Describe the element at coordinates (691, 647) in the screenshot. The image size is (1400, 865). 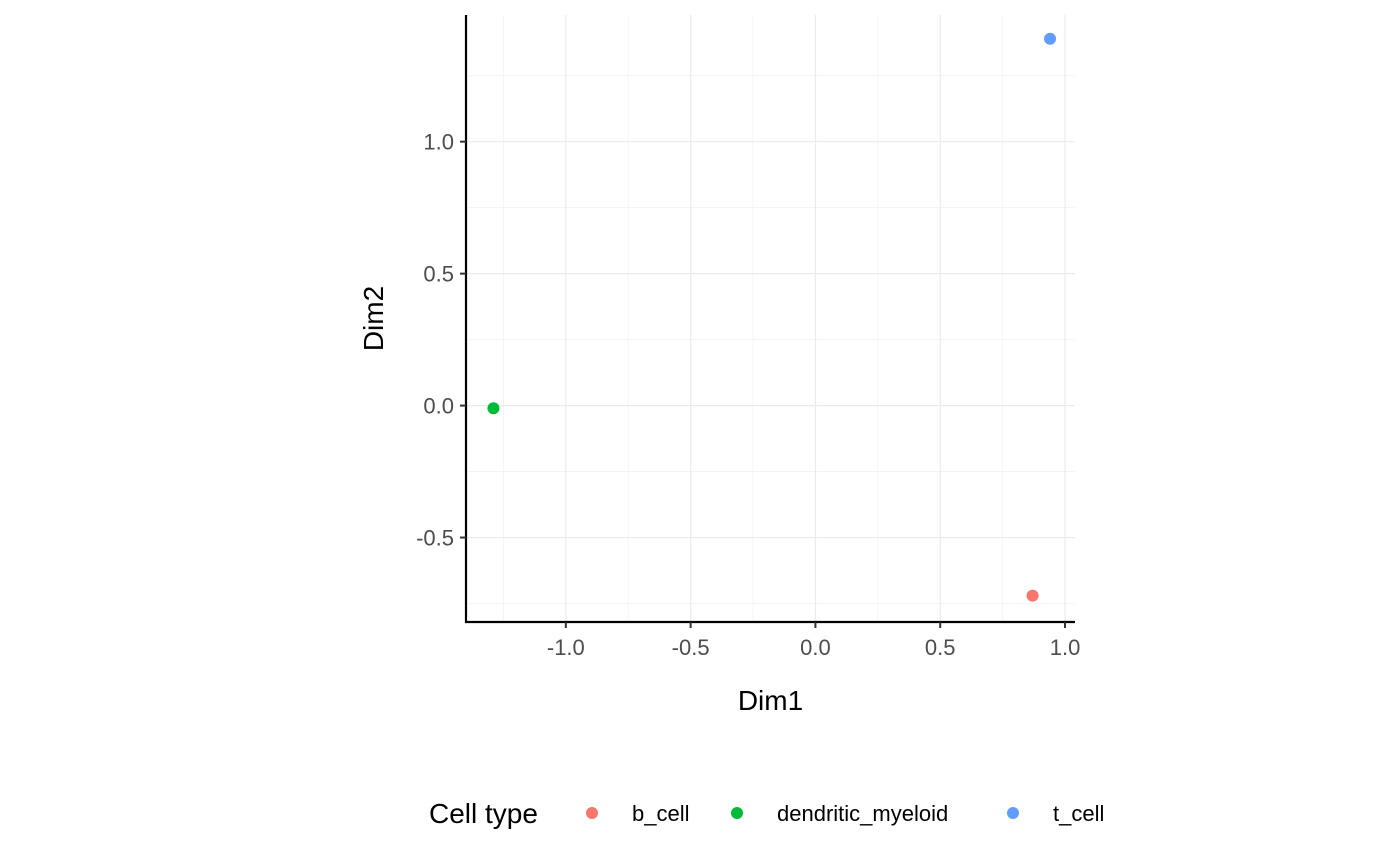
I see `x-tick-label: -0.5` at that location.